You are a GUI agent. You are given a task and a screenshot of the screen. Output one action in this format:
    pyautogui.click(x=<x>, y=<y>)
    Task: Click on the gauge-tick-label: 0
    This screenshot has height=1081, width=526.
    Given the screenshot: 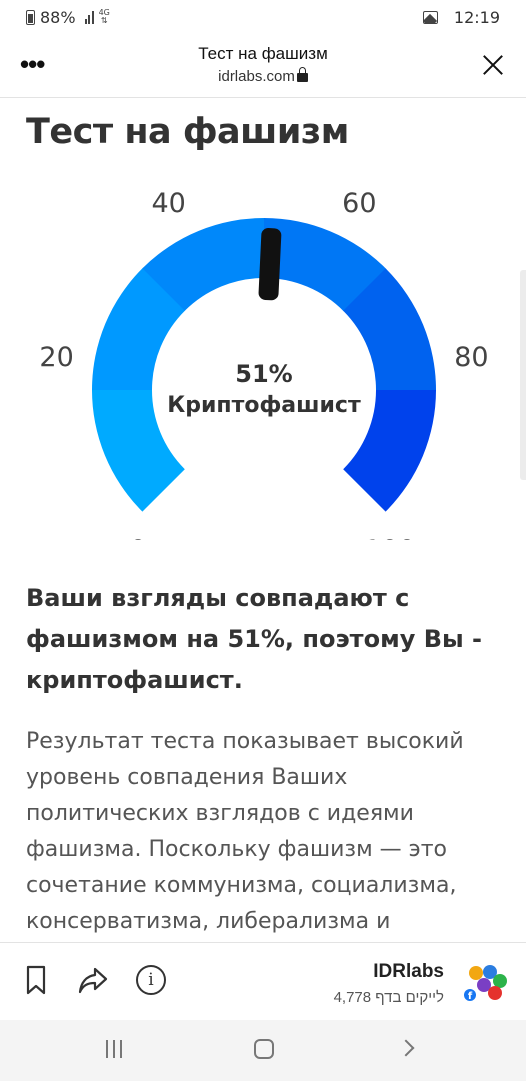 What is the action you would take?
    pyautogui.click(x=138, y=537)
    